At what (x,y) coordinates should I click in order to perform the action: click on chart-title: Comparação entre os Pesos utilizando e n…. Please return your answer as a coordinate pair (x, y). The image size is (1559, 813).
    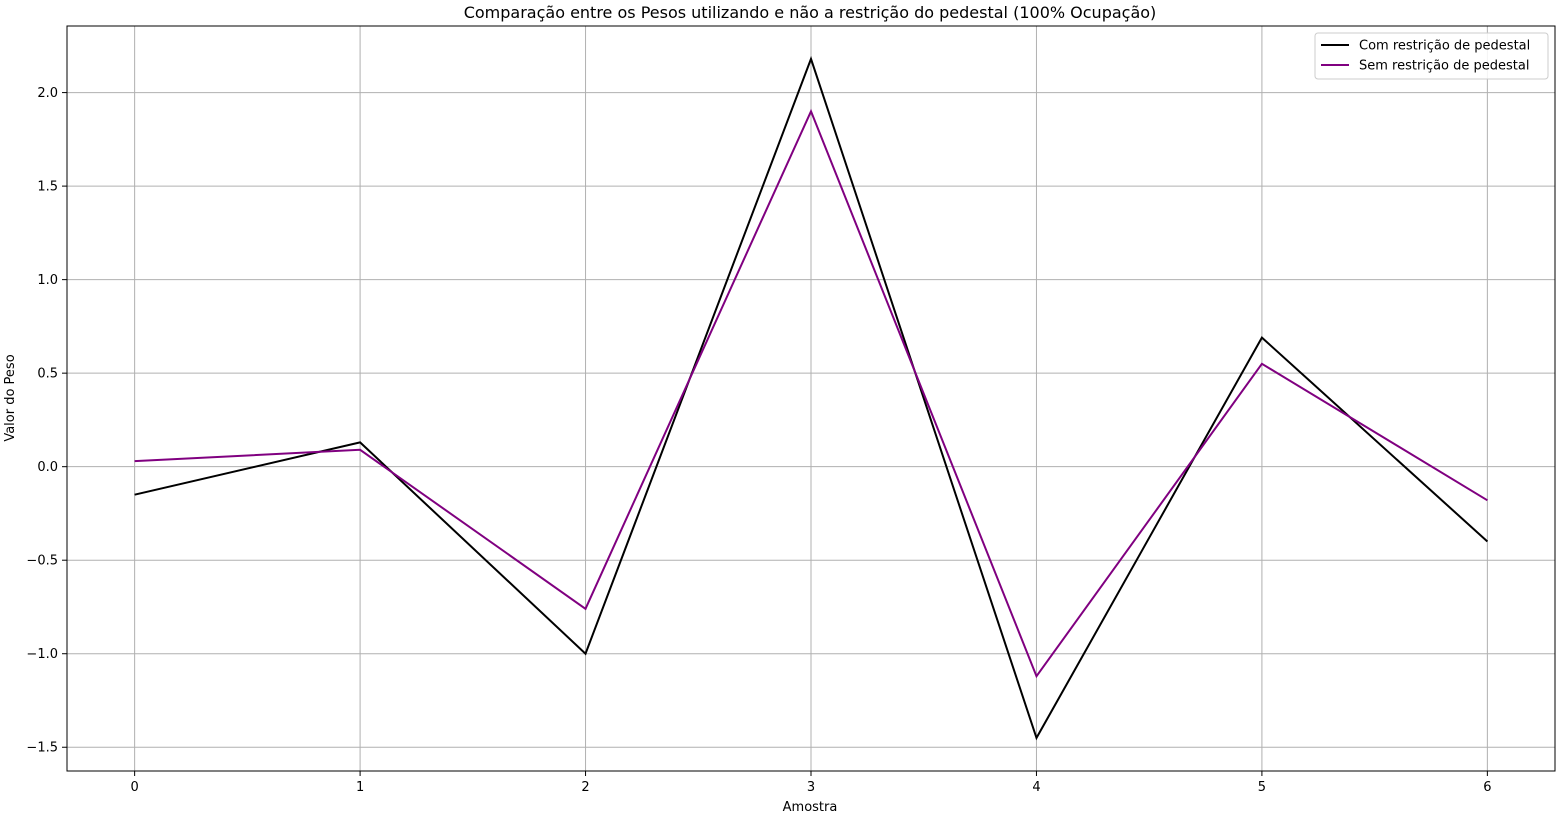
    Looking at the image, I should click on (810, 12).